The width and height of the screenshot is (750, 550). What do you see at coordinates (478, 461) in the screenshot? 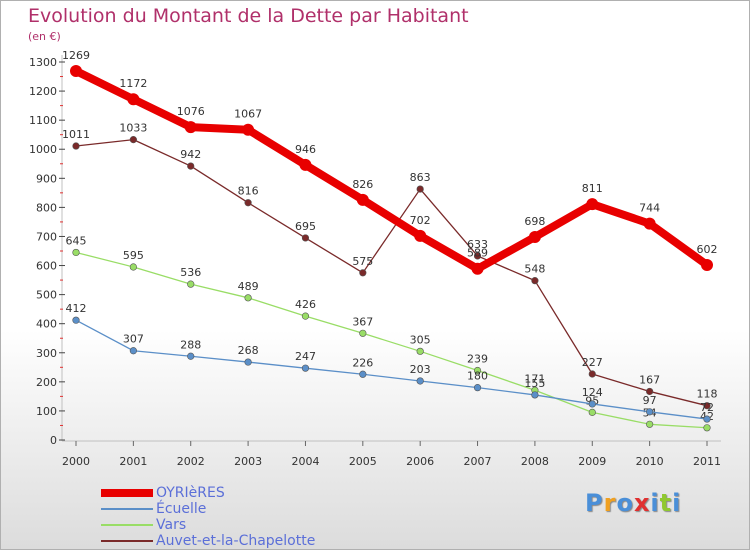
I see `x-tick-label: 2007` at bounding box center [478, 461].